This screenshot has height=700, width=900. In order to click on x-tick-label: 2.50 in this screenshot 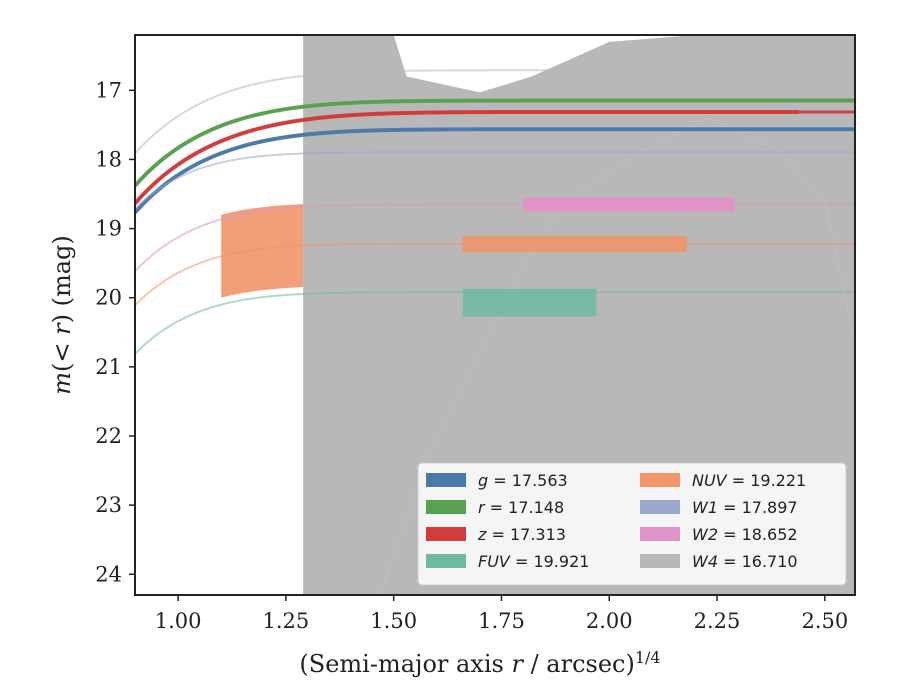, I will do `click(824, 621)`.